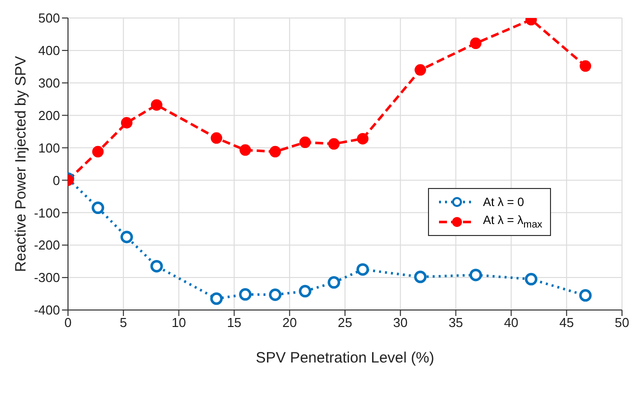 The image size is (632, 418). What do you see at coordinates (49, 115) in the screenshot?
I see `y-tick-label: 200` at bounding box center [49, 115].